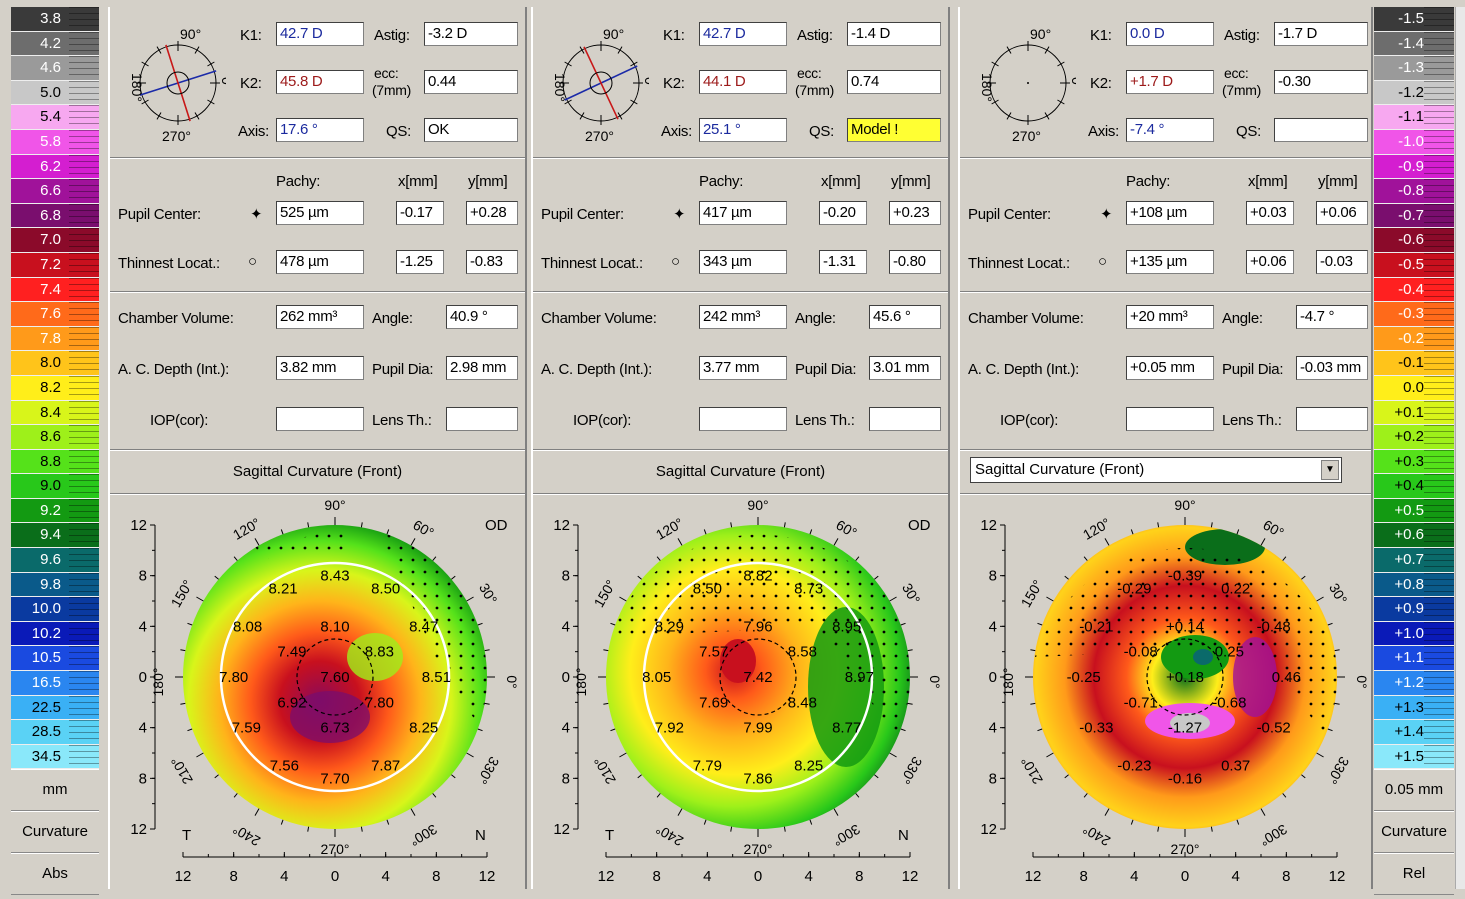 The image size is (1465, 899). I want to click on pupil-dia-field: 2.98 mm, so click(482, 368).